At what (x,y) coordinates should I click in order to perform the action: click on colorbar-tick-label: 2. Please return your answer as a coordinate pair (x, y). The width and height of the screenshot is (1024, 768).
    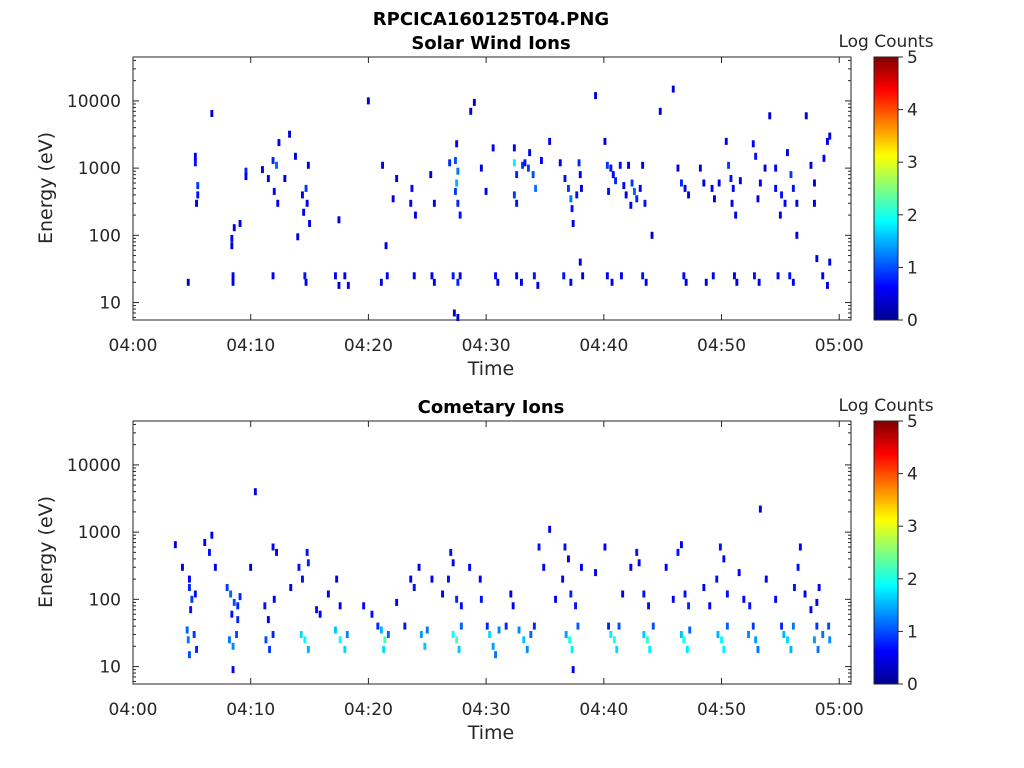
    Looking at the image, I should click on (912, 580).